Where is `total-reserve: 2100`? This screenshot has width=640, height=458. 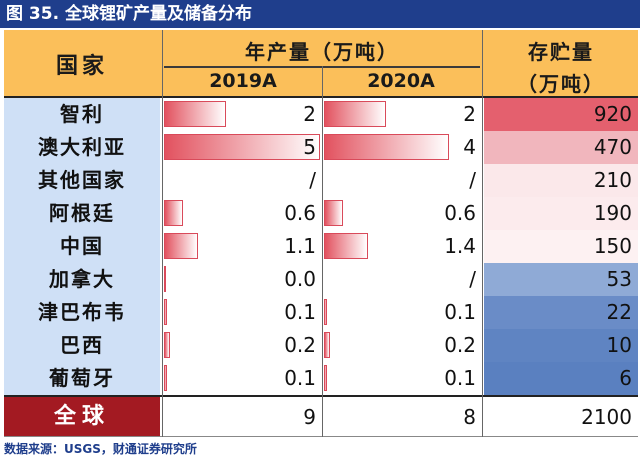
total-reserve: 2100 is located at coordinates (606, 417).